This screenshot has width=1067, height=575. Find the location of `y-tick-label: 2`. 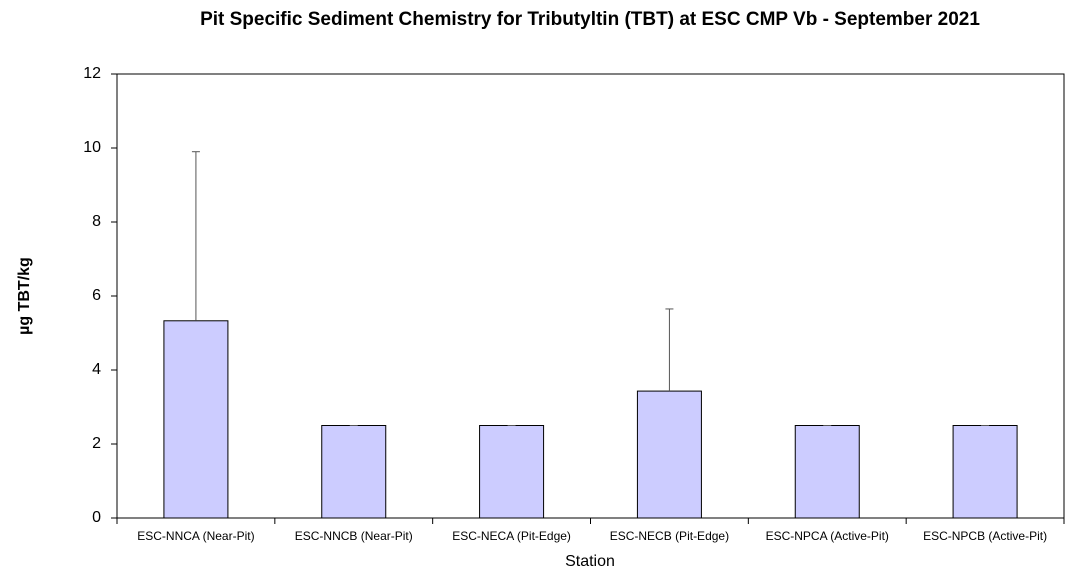

y-tick-label: 2 is located at coordinates (96, 443).